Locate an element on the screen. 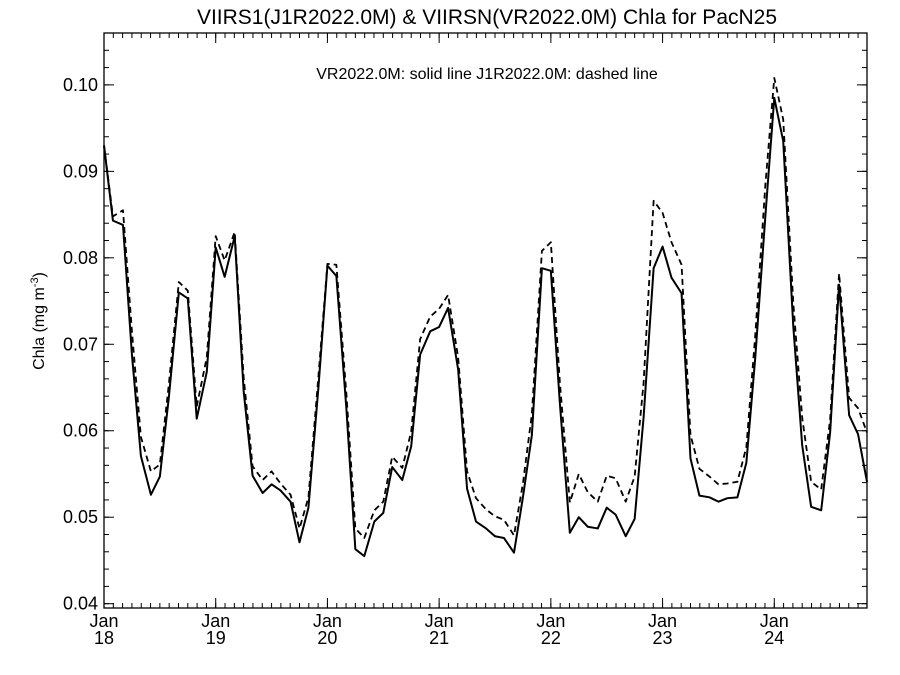 Image resolution: width=900 pixels, height=675 pixels. x-tick-year: 23 is located at coordinates (663, 638).